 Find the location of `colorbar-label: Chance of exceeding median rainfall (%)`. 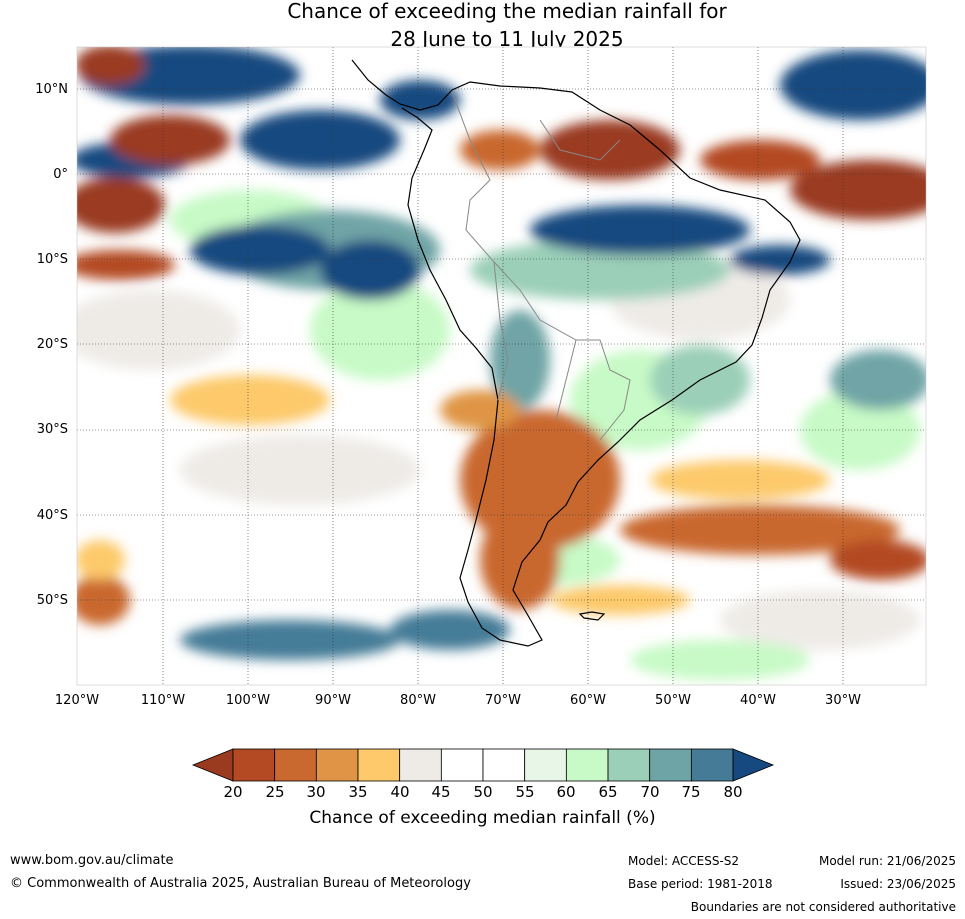

colorbar-label: Chance of exceeding median rainfall (%) is located at coordinates (482, 818).